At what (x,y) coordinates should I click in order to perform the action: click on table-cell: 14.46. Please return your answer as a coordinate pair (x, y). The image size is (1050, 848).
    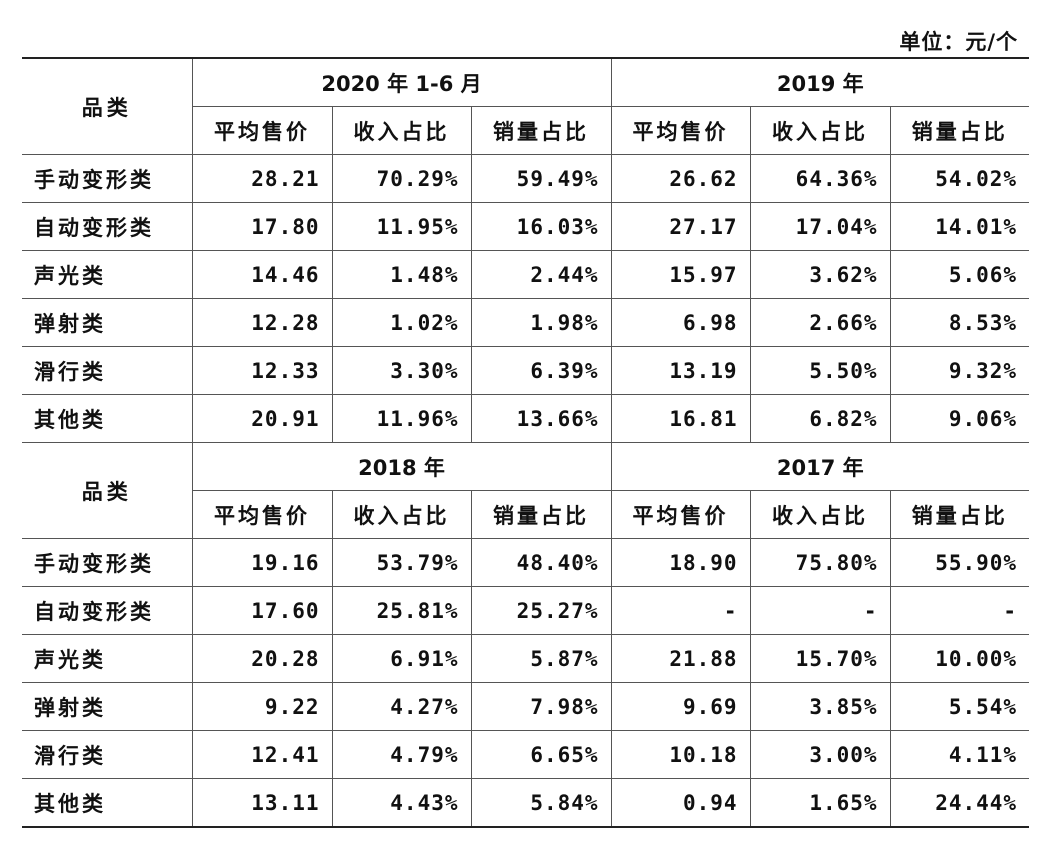
    Looking at the image, I should click on (262, 274).